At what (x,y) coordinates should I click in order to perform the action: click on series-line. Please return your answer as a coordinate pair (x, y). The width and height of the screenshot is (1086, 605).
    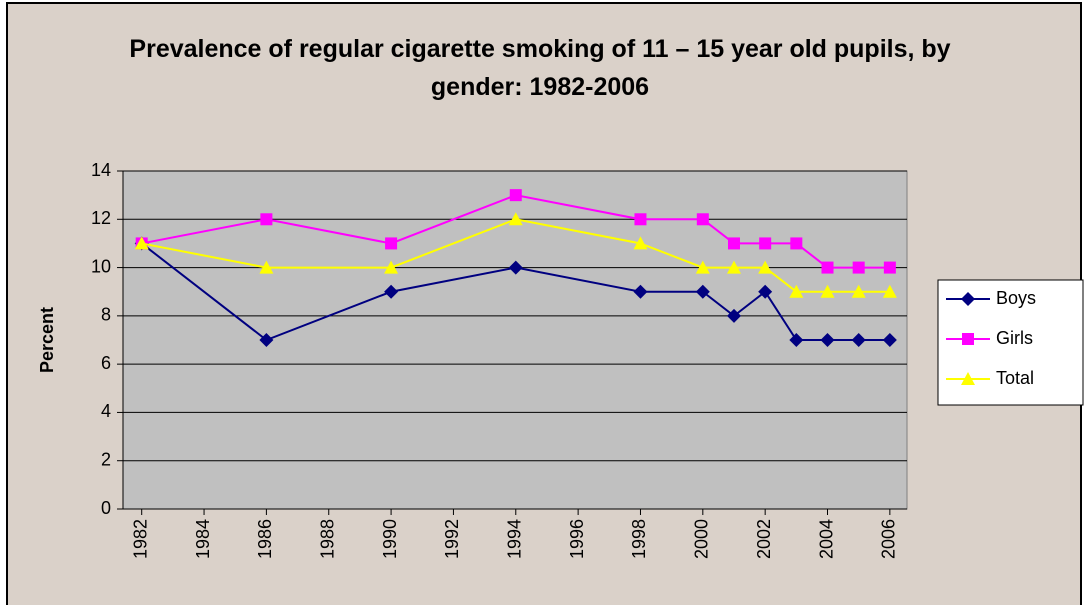
    Looking at the image, I should click on (515, 255).